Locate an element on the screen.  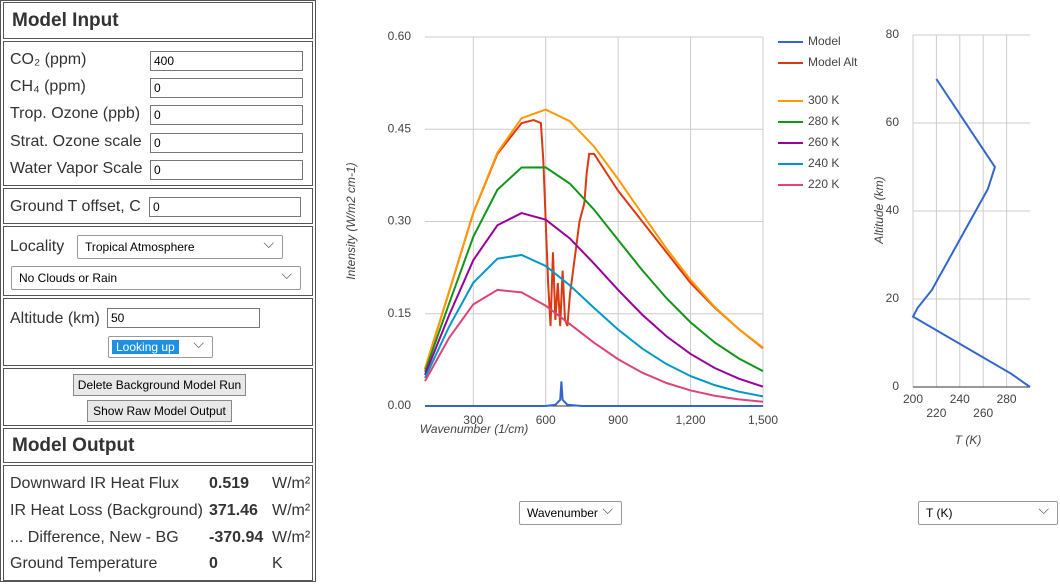
label: Water Vapor Scale is located at coordinates (76, 168).